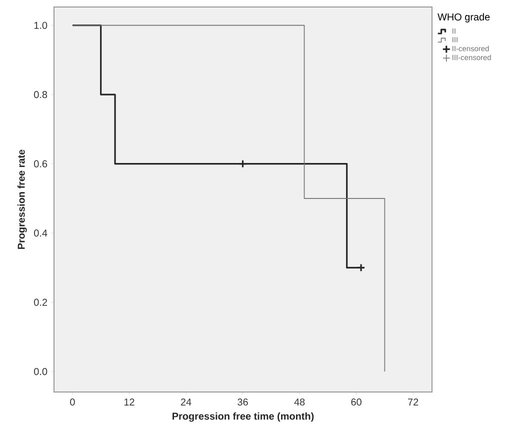 Image resolution: width=513 pixels, height=440 pixels. What do you see at coordinates (72, 402) in the screenshot?
I see `x-tick-label: 0` at bounding box center [72, 402].